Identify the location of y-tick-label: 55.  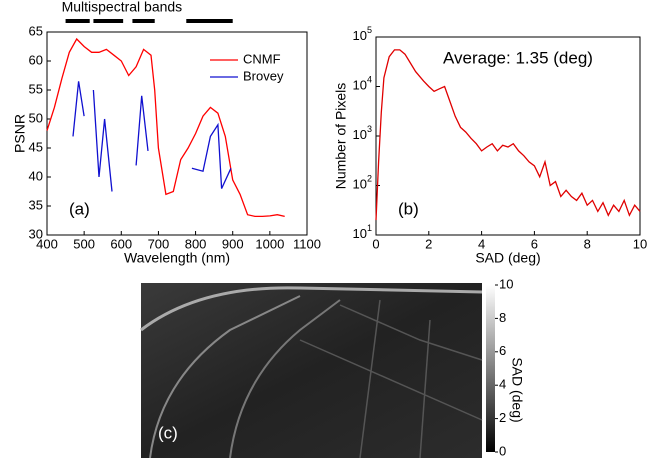
(36, 88).